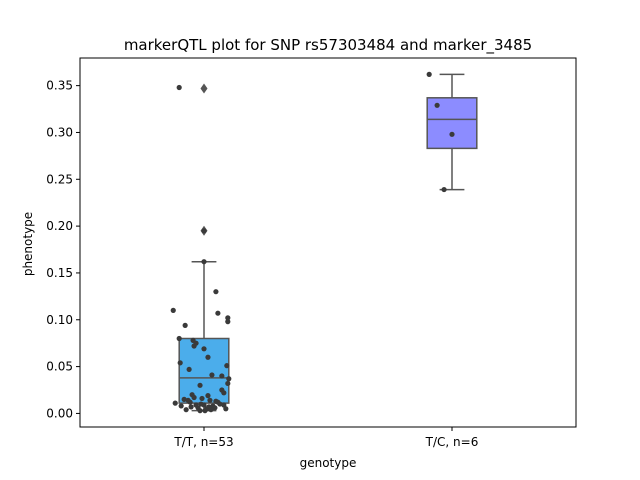  I want to click on y-tick-label: 0.30, so click(59, 132).